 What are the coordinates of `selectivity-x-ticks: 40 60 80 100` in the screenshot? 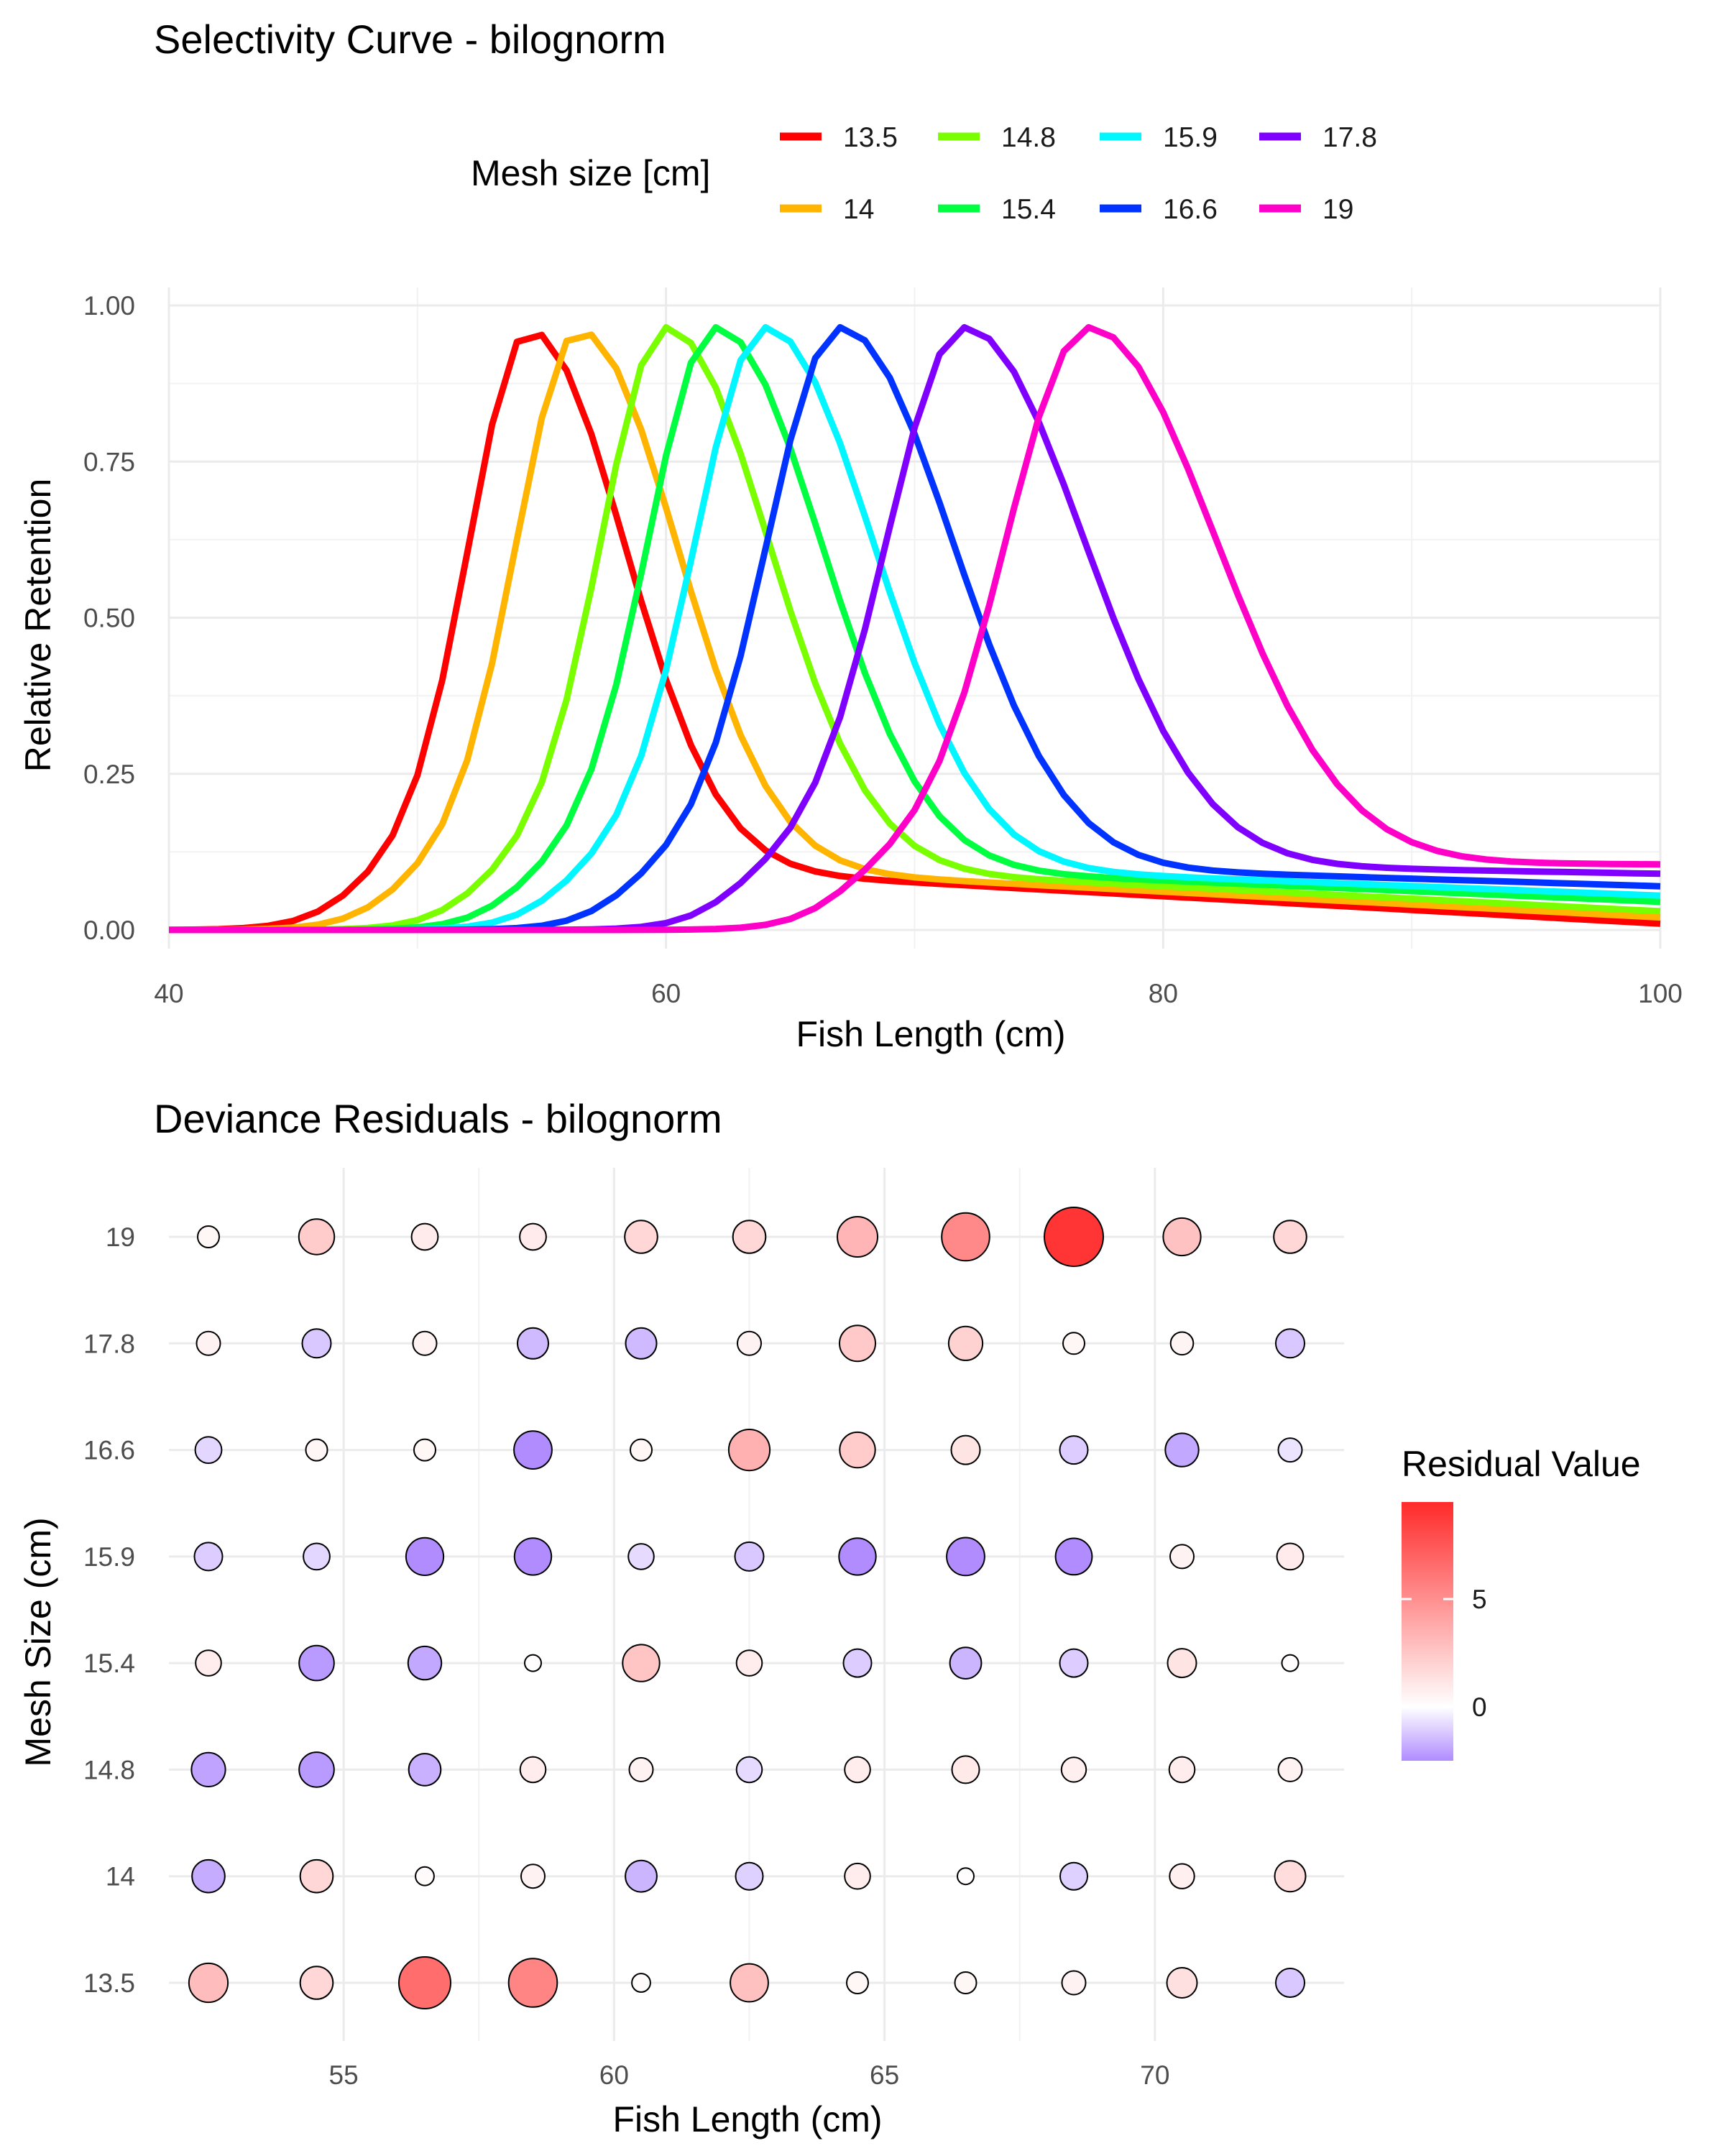 It's located at (918, 994).